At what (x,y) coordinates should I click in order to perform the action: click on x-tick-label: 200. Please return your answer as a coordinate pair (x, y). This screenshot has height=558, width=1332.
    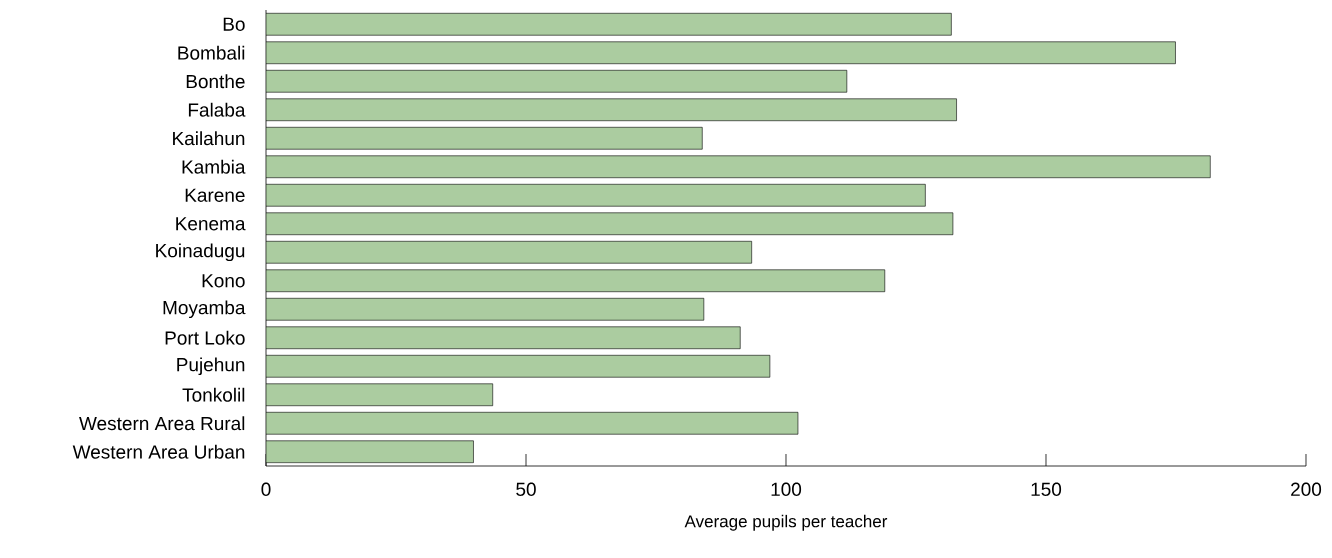
    Looking at the image, I should click on (1306, 489).